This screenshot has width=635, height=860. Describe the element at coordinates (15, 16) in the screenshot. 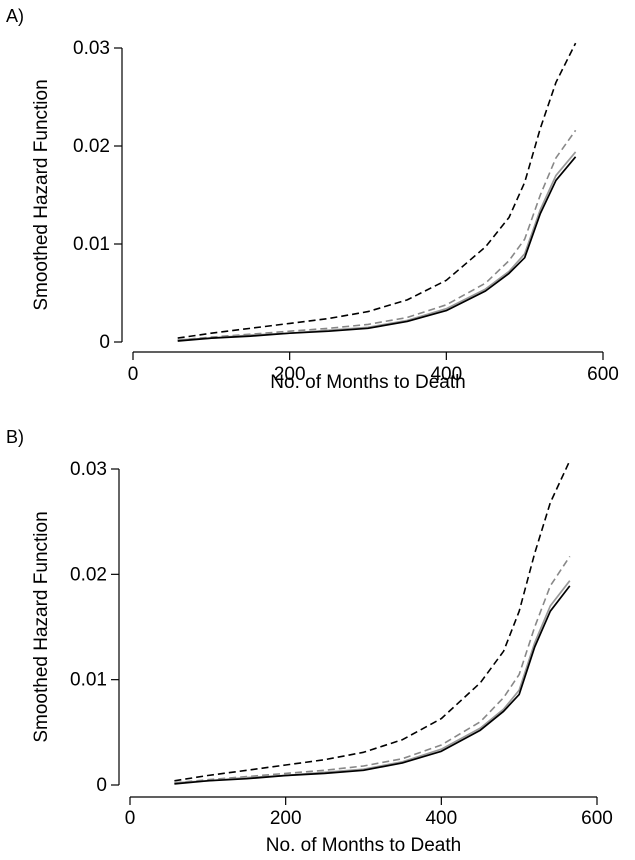

I see `panel-label: A)` at that location.